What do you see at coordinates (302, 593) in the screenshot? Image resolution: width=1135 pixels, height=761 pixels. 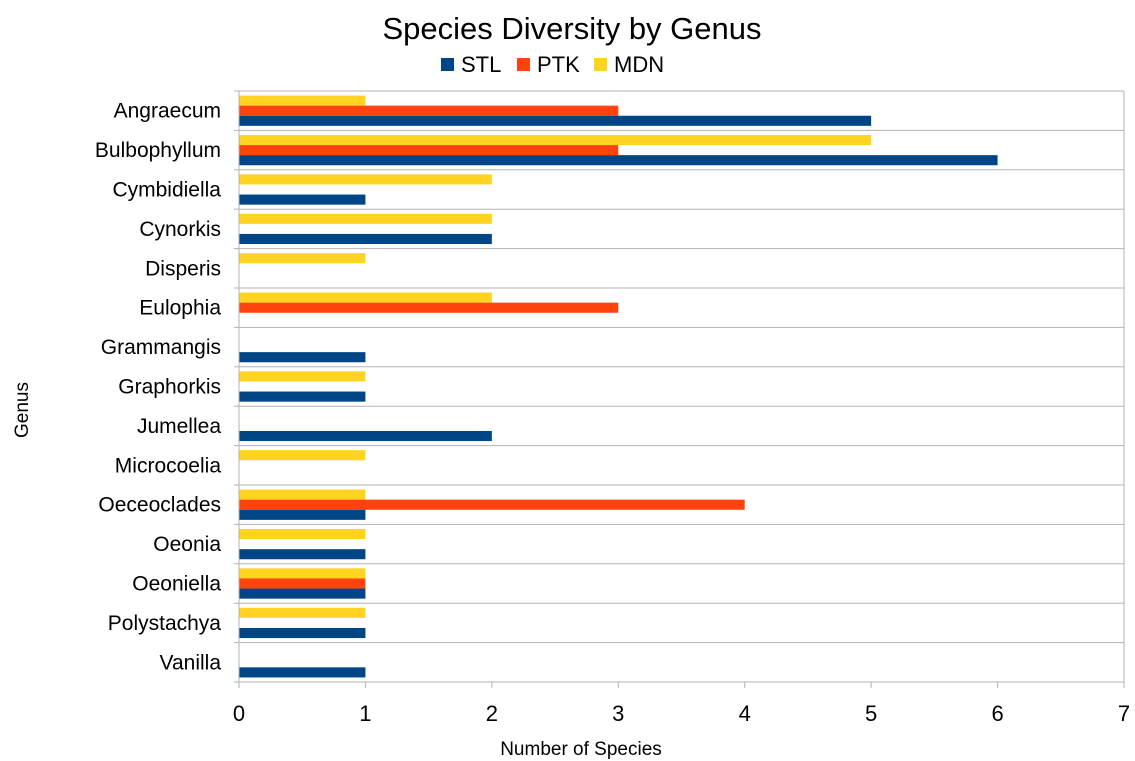 I see `bar-stl-oeoniella` at bounding box center [302, 593].